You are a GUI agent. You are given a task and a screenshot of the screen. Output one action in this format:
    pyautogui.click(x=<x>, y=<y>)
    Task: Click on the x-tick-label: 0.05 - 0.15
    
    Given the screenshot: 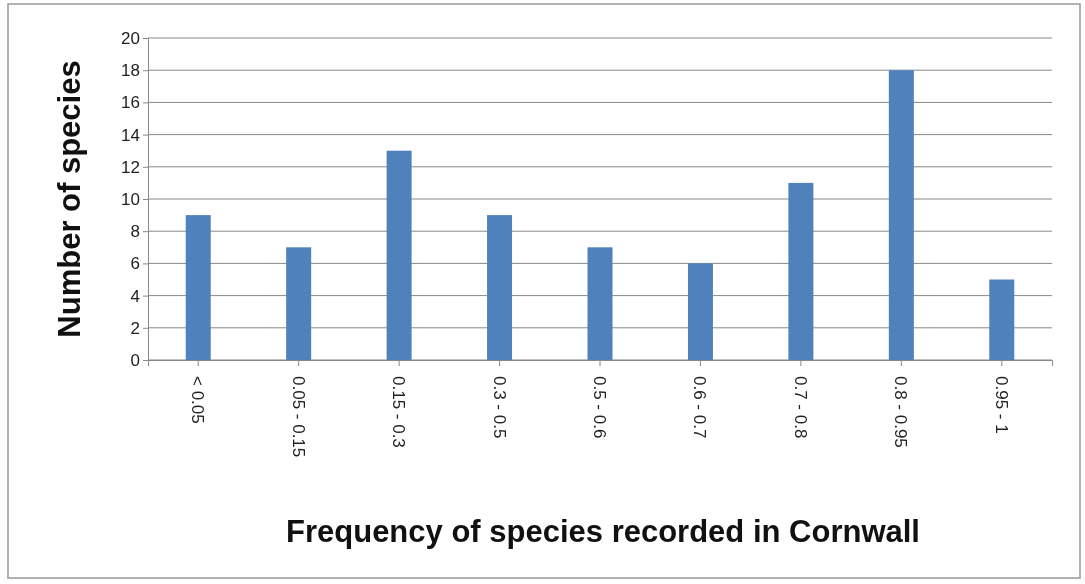 What is the action you would take?
    pyautogui.click(x=298, y=417)
    